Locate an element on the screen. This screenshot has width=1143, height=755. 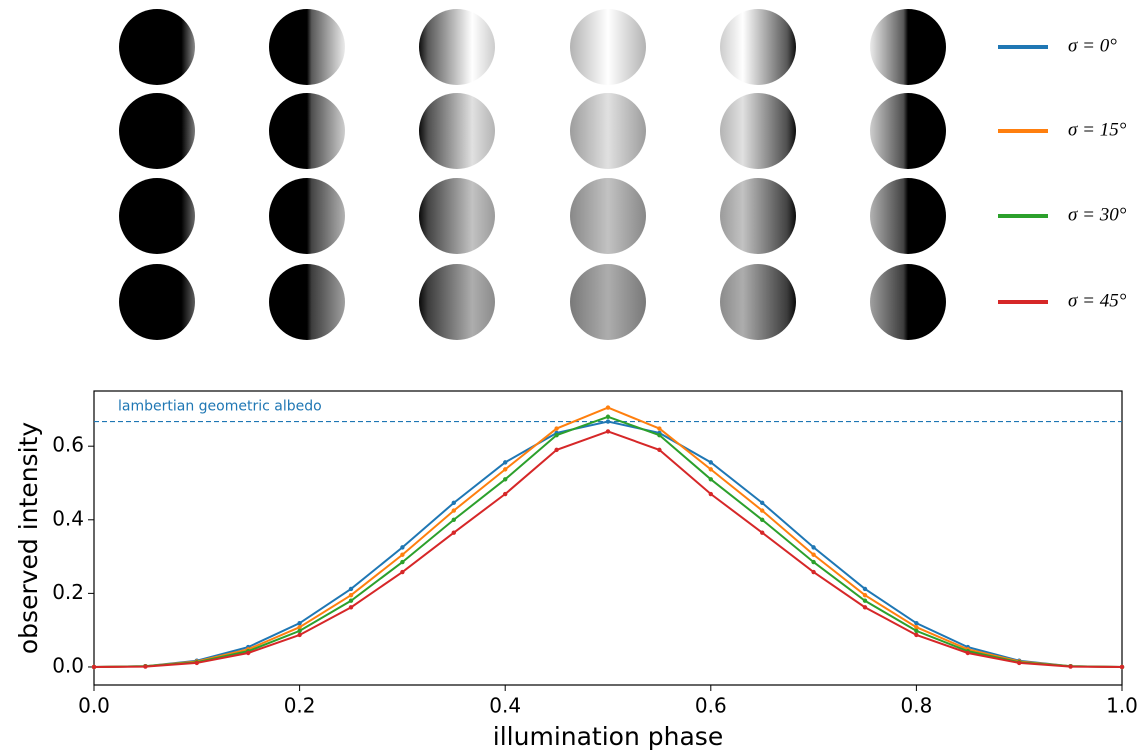
x-tick-label: 1.0 is located at coordinates (1122, 706).